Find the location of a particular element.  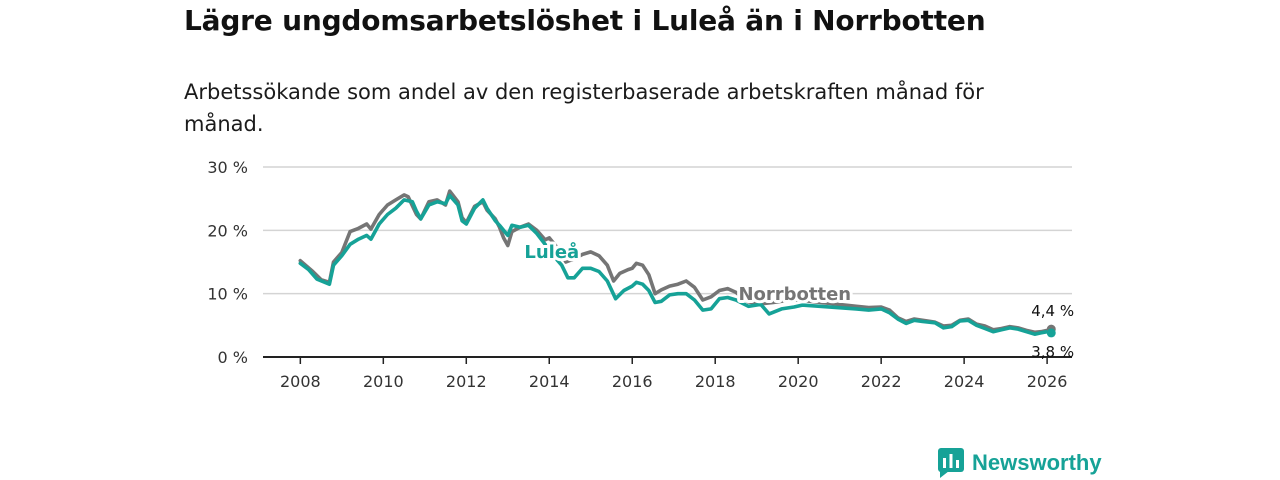

y-tick-label: 20 % is located at coordinates (227, 230).